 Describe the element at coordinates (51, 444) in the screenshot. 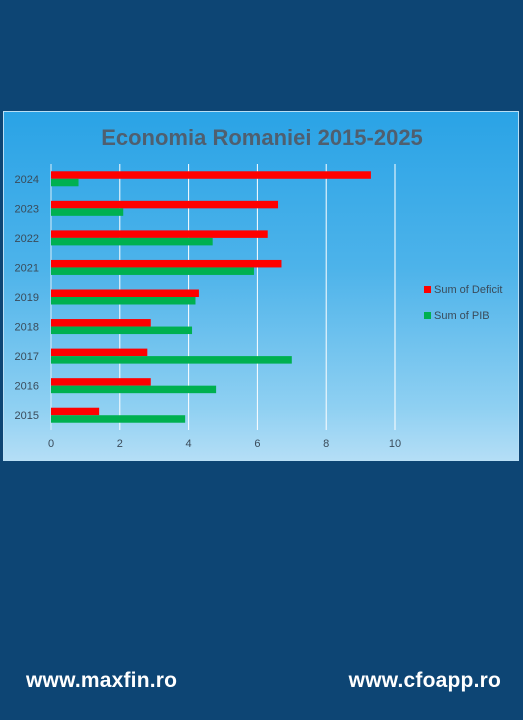

I see `x-tick-label: 0` at that location.